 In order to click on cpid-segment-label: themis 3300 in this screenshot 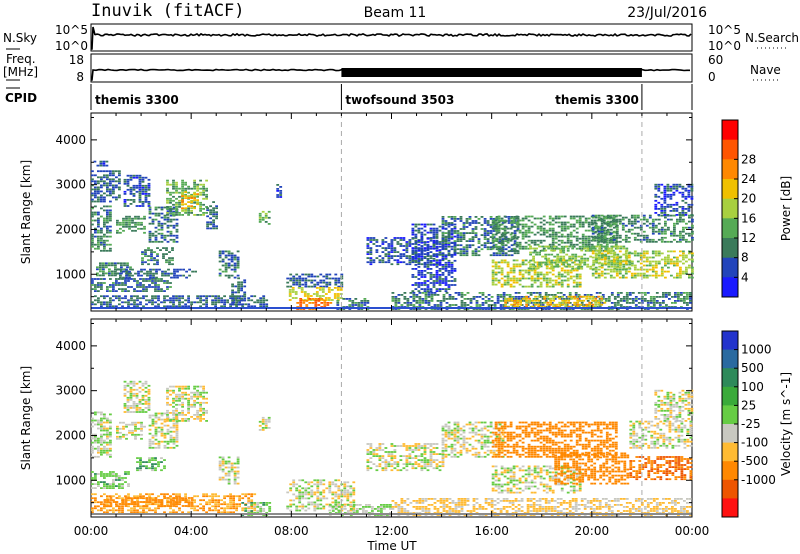, I will do `click(137, 100)`.